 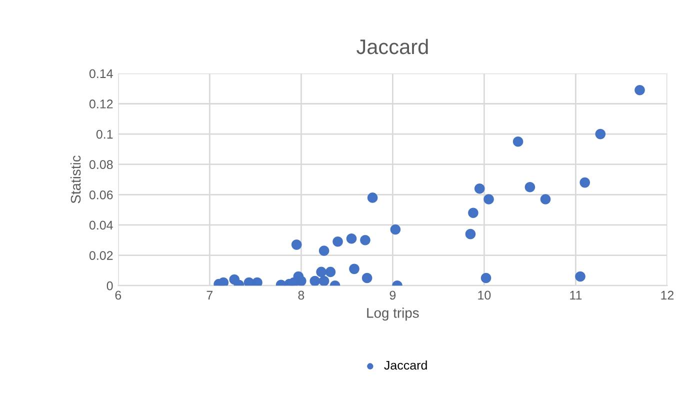 I want to click on y-tick-label: 0.14, so click(x=101, y=73).